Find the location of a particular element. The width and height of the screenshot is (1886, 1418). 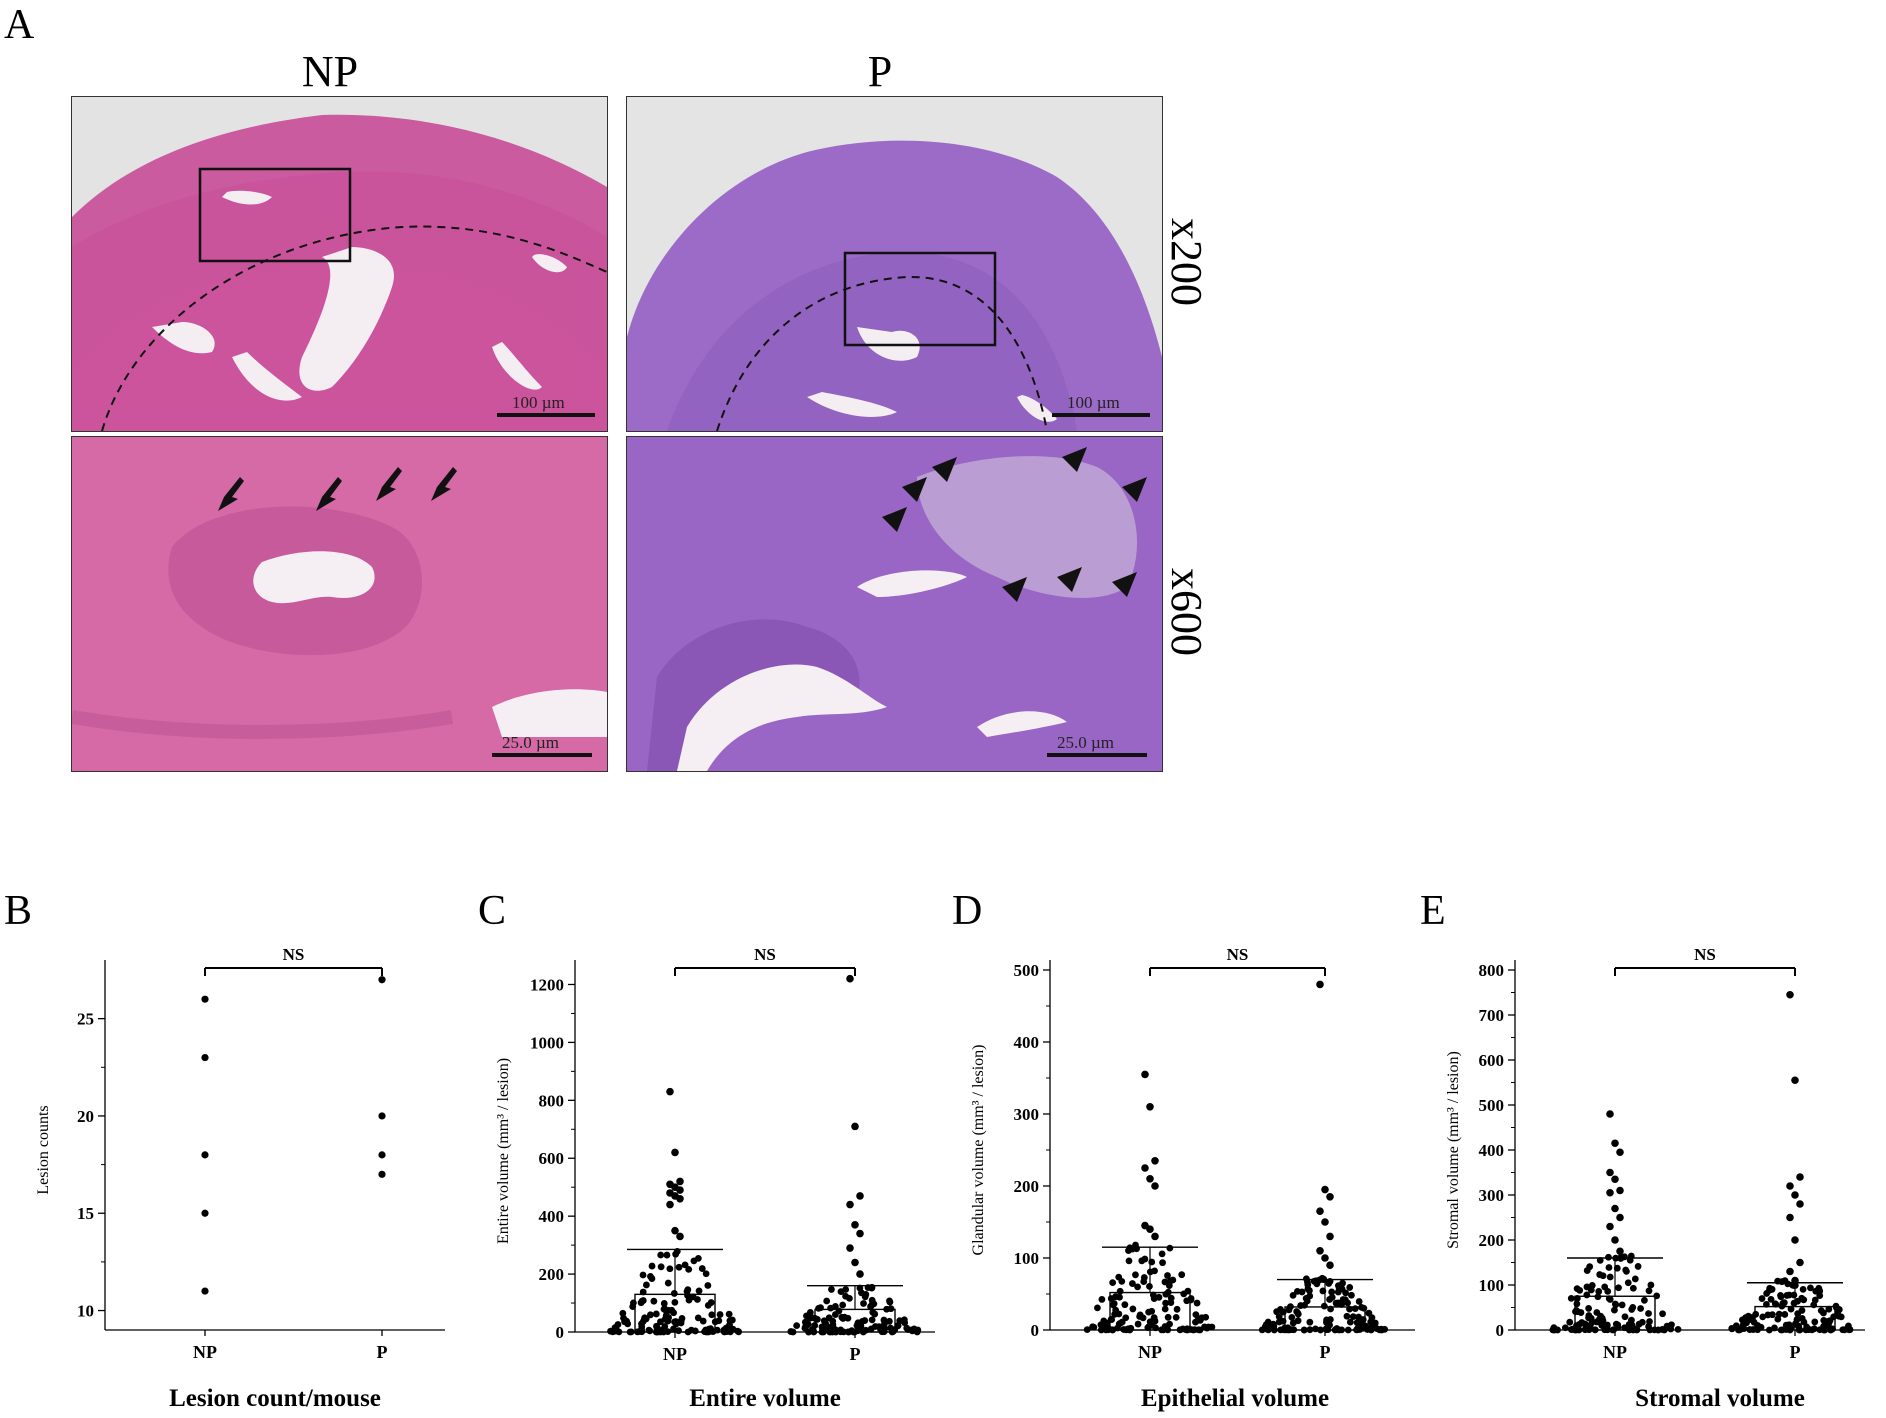

y-tick-label: 0 is located at coordinates (560, 1332).